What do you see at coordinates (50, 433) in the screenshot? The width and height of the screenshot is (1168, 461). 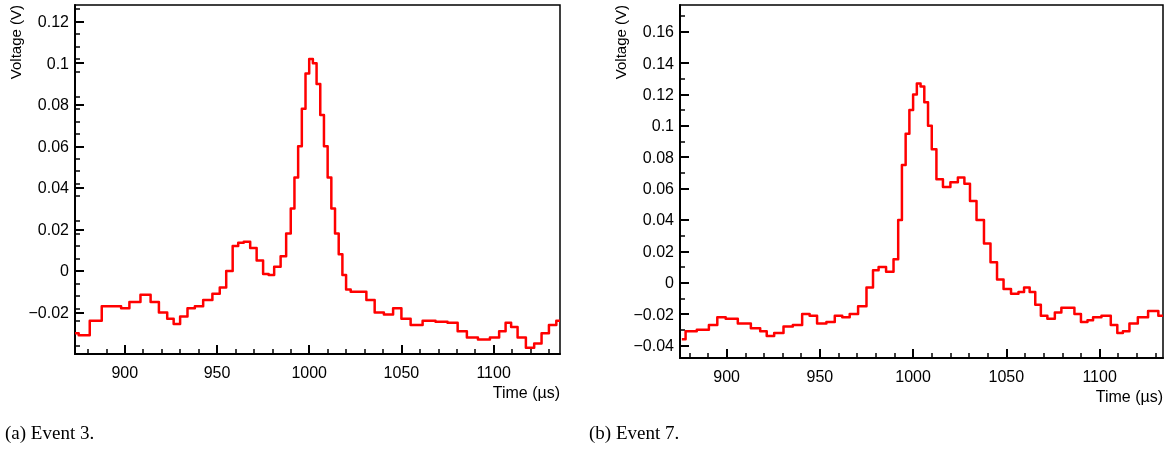 I see `text: (a) Event 3.` at bounding box center [50, 433].